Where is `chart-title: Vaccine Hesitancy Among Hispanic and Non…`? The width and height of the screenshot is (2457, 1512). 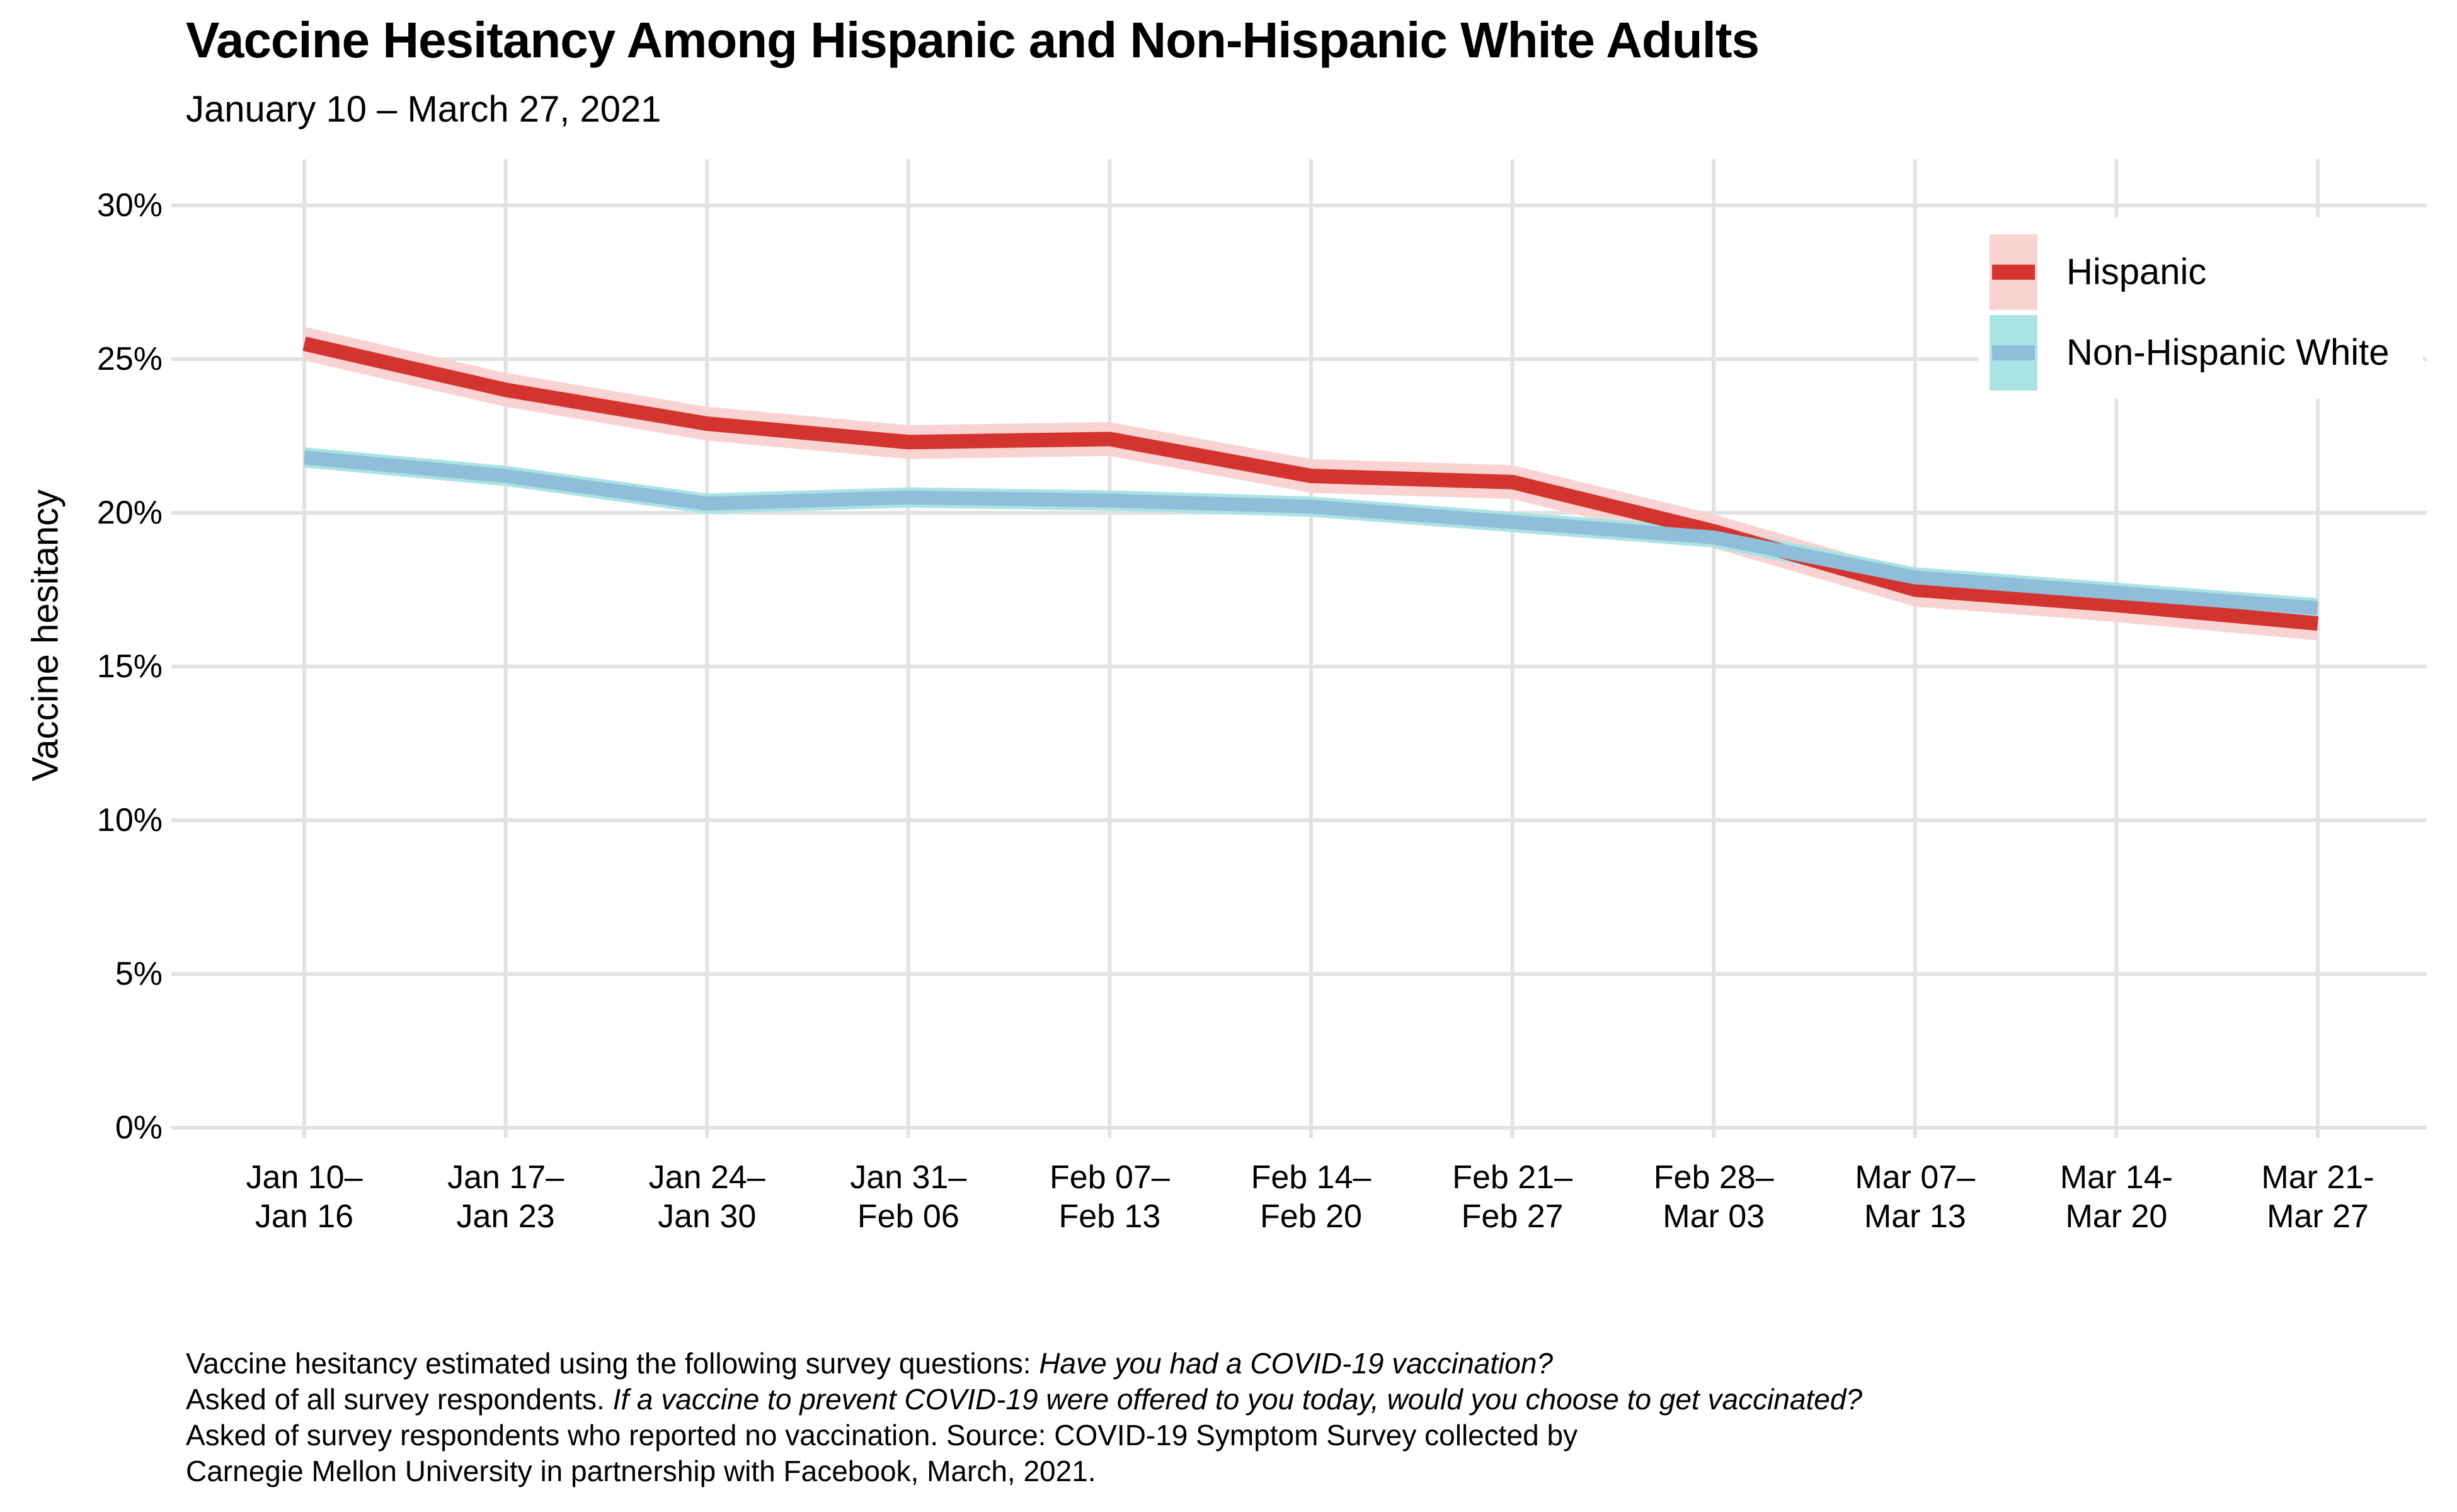
chart-title: Vaccine Hesitancy Among Hispanic and Non… is located at coordinates (973, 40).